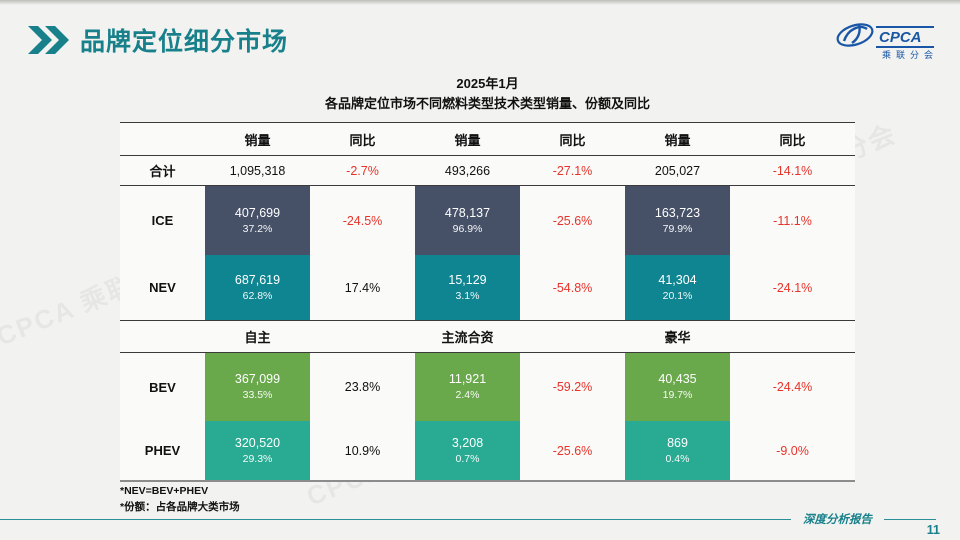 The width and height of the screenshot is (960, 540). What do you see at coordinates (677, 337) in the screenshot?
I see `segment-header: 豪华` at bounding box center [677, 337].